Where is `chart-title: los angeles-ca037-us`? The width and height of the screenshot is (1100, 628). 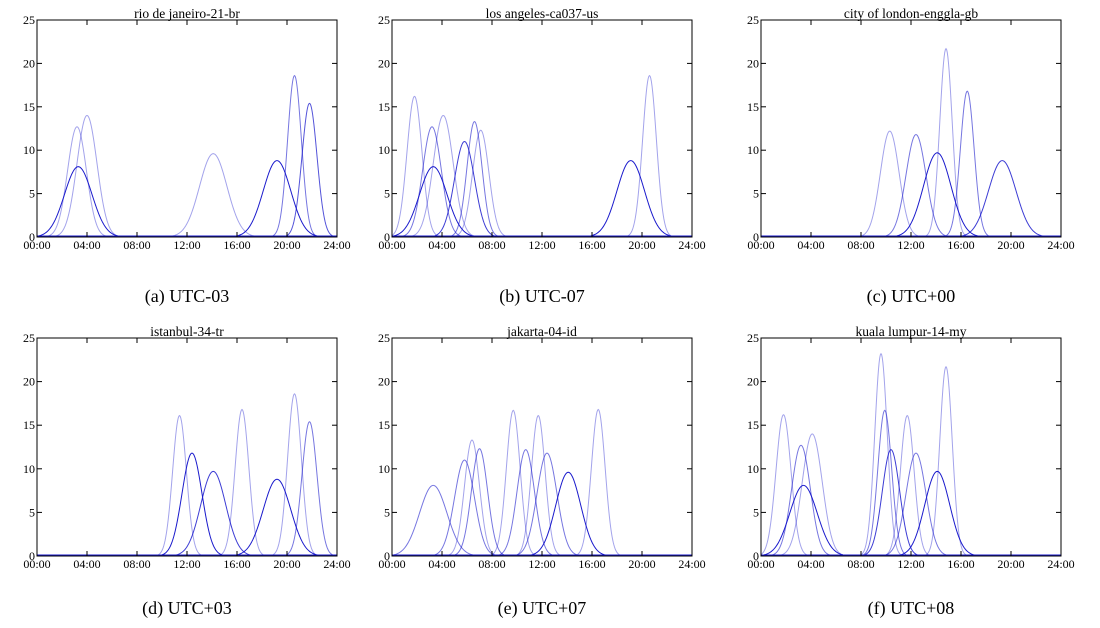
chart-title: los angeles-ca037-us is located at coordinates (542, 13).